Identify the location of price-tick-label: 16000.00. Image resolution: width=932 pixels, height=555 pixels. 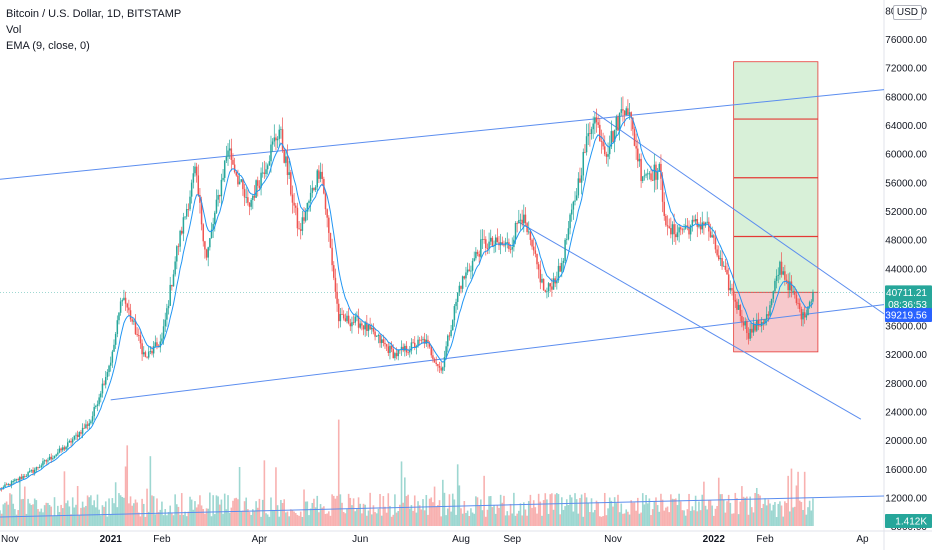
(906, 470).